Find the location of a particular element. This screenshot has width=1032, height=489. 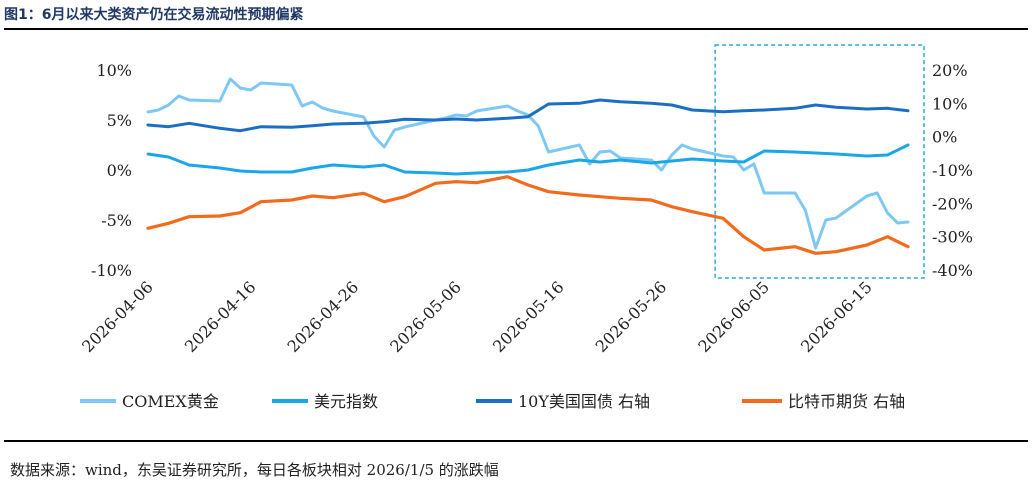

legend-label: 美元指数 is located at coordinates (346, 401).